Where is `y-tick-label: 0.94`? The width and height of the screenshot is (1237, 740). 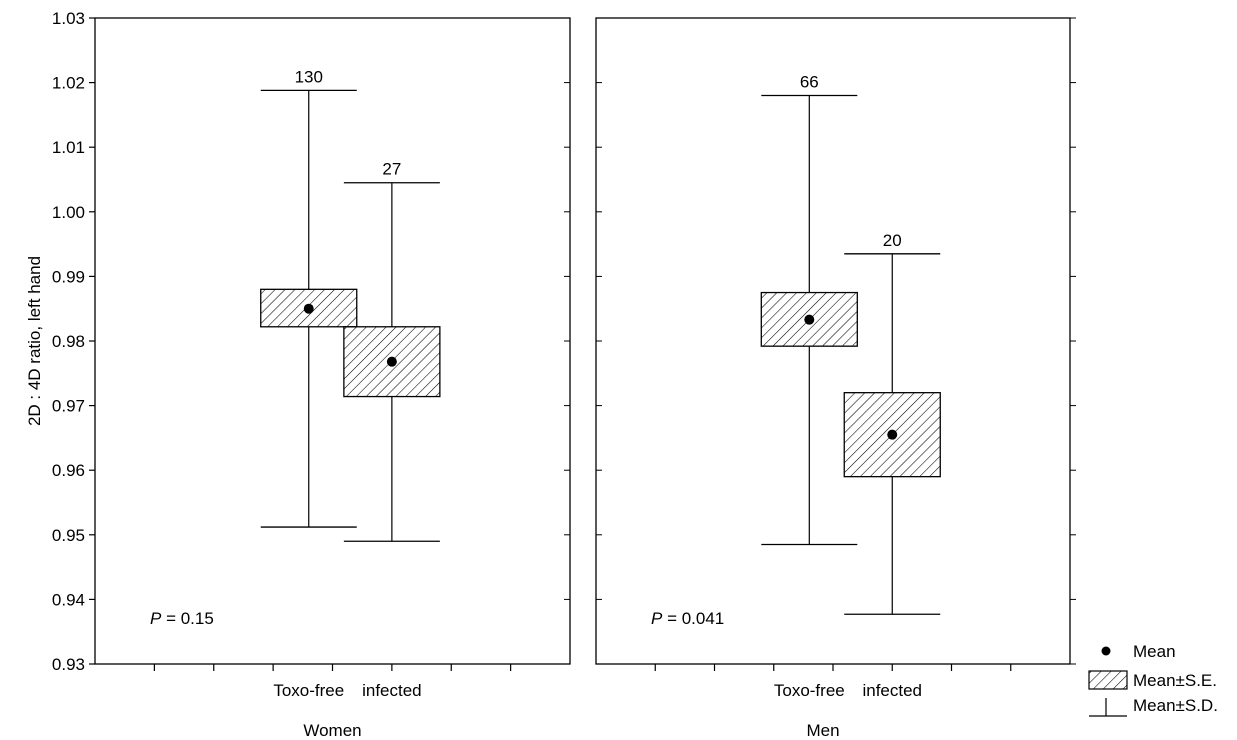 y-tick-label: 0.94 is located at coordinates (68, 599).